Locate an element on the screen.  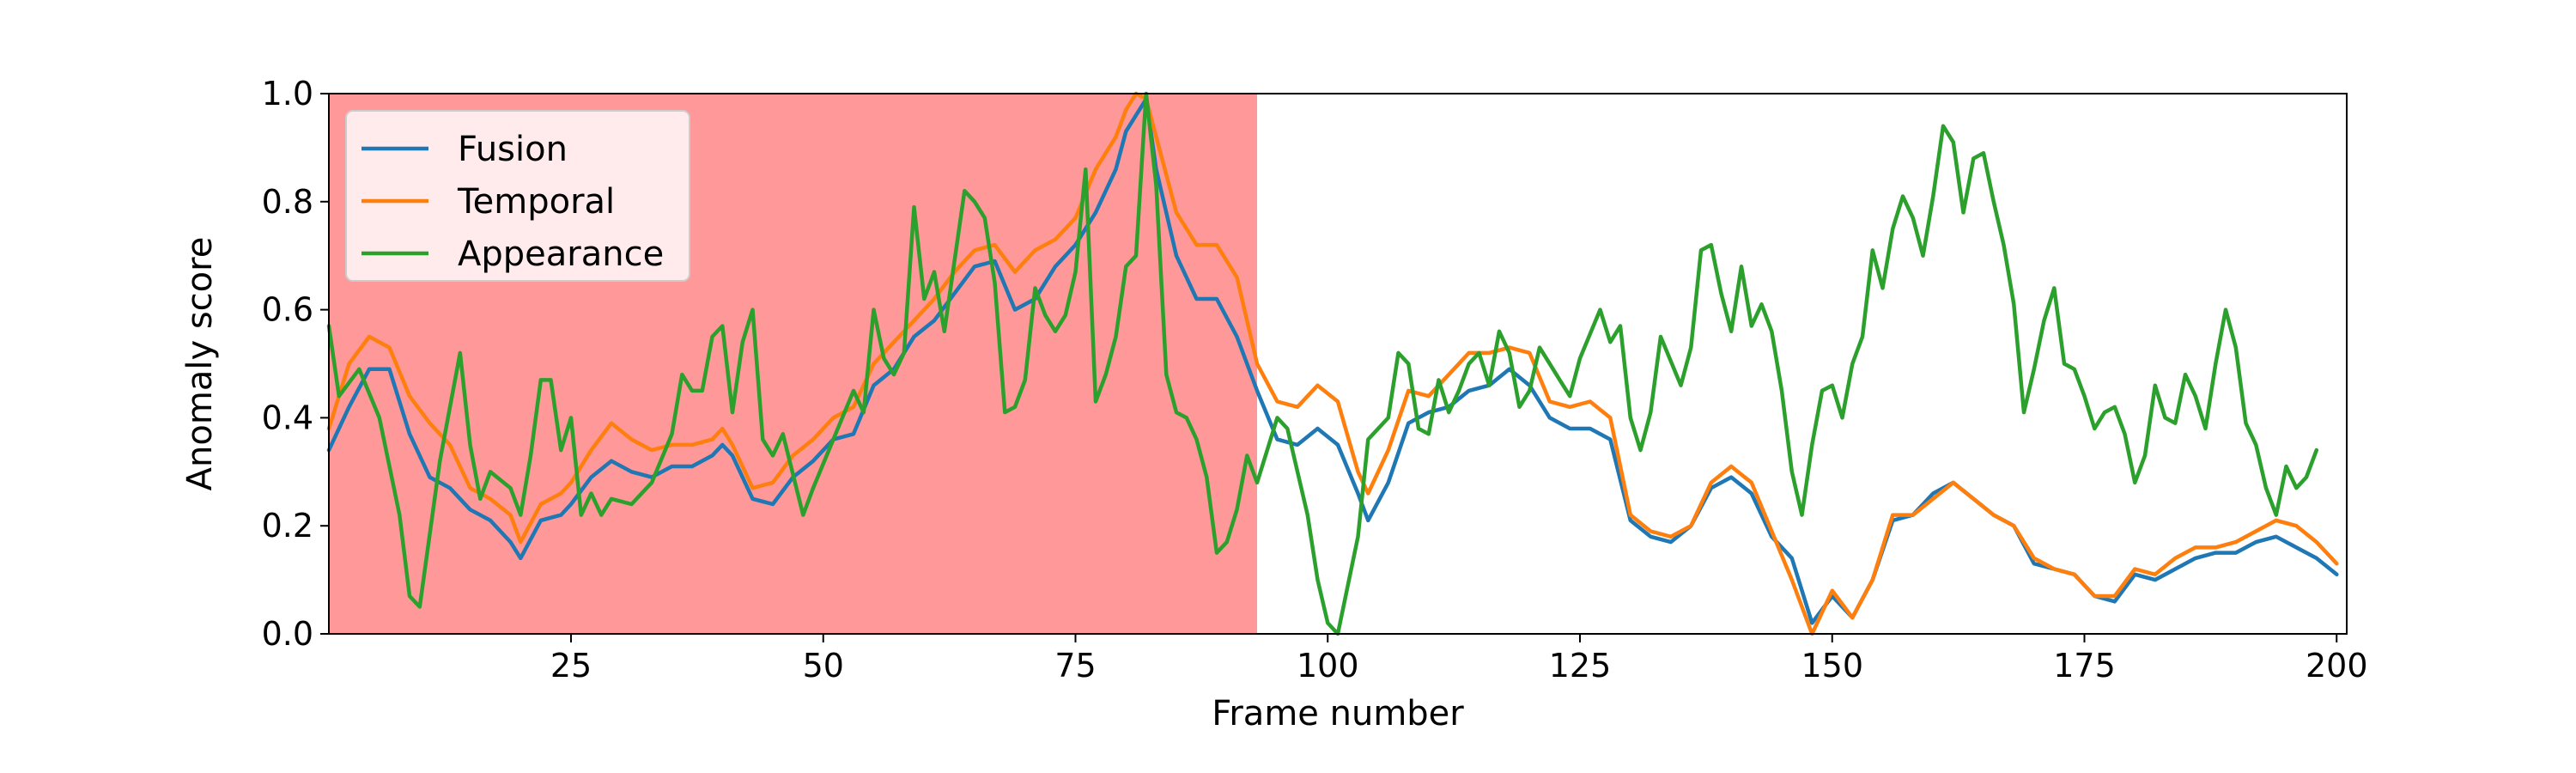
legend-label-temporal: Temporal is located at coordinates (536, 202).